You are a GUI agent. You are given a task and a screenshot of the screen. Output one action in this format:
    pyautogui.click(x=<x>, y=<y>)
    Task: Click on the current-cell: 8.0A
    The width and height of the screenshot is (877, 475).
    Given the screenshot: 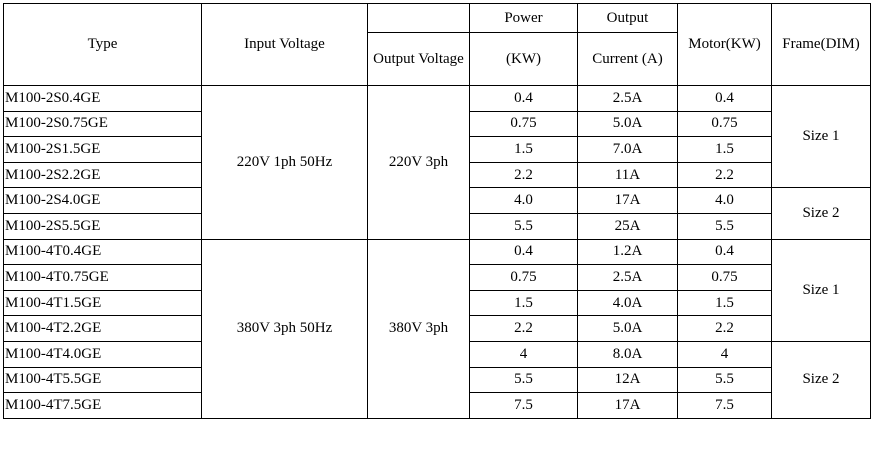 What is the action you would take?
    pyautogui.click(x=627, y=354)
    